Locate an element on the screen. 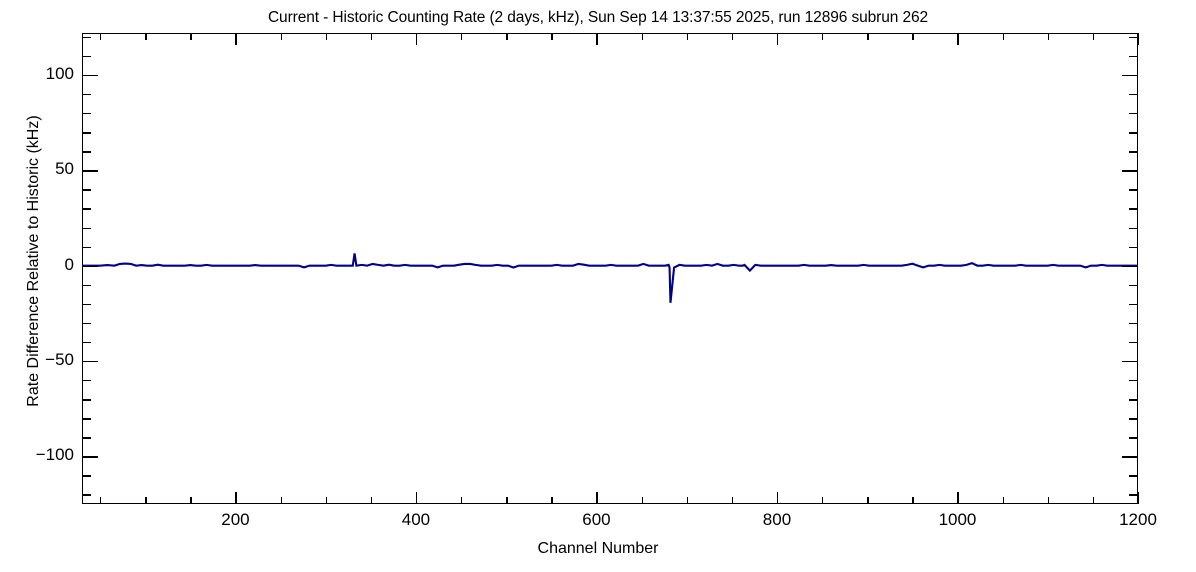 Image resolution: width=1196 pixels, height=572 pixels. plot-canvas is located at coordinates (610, 278).